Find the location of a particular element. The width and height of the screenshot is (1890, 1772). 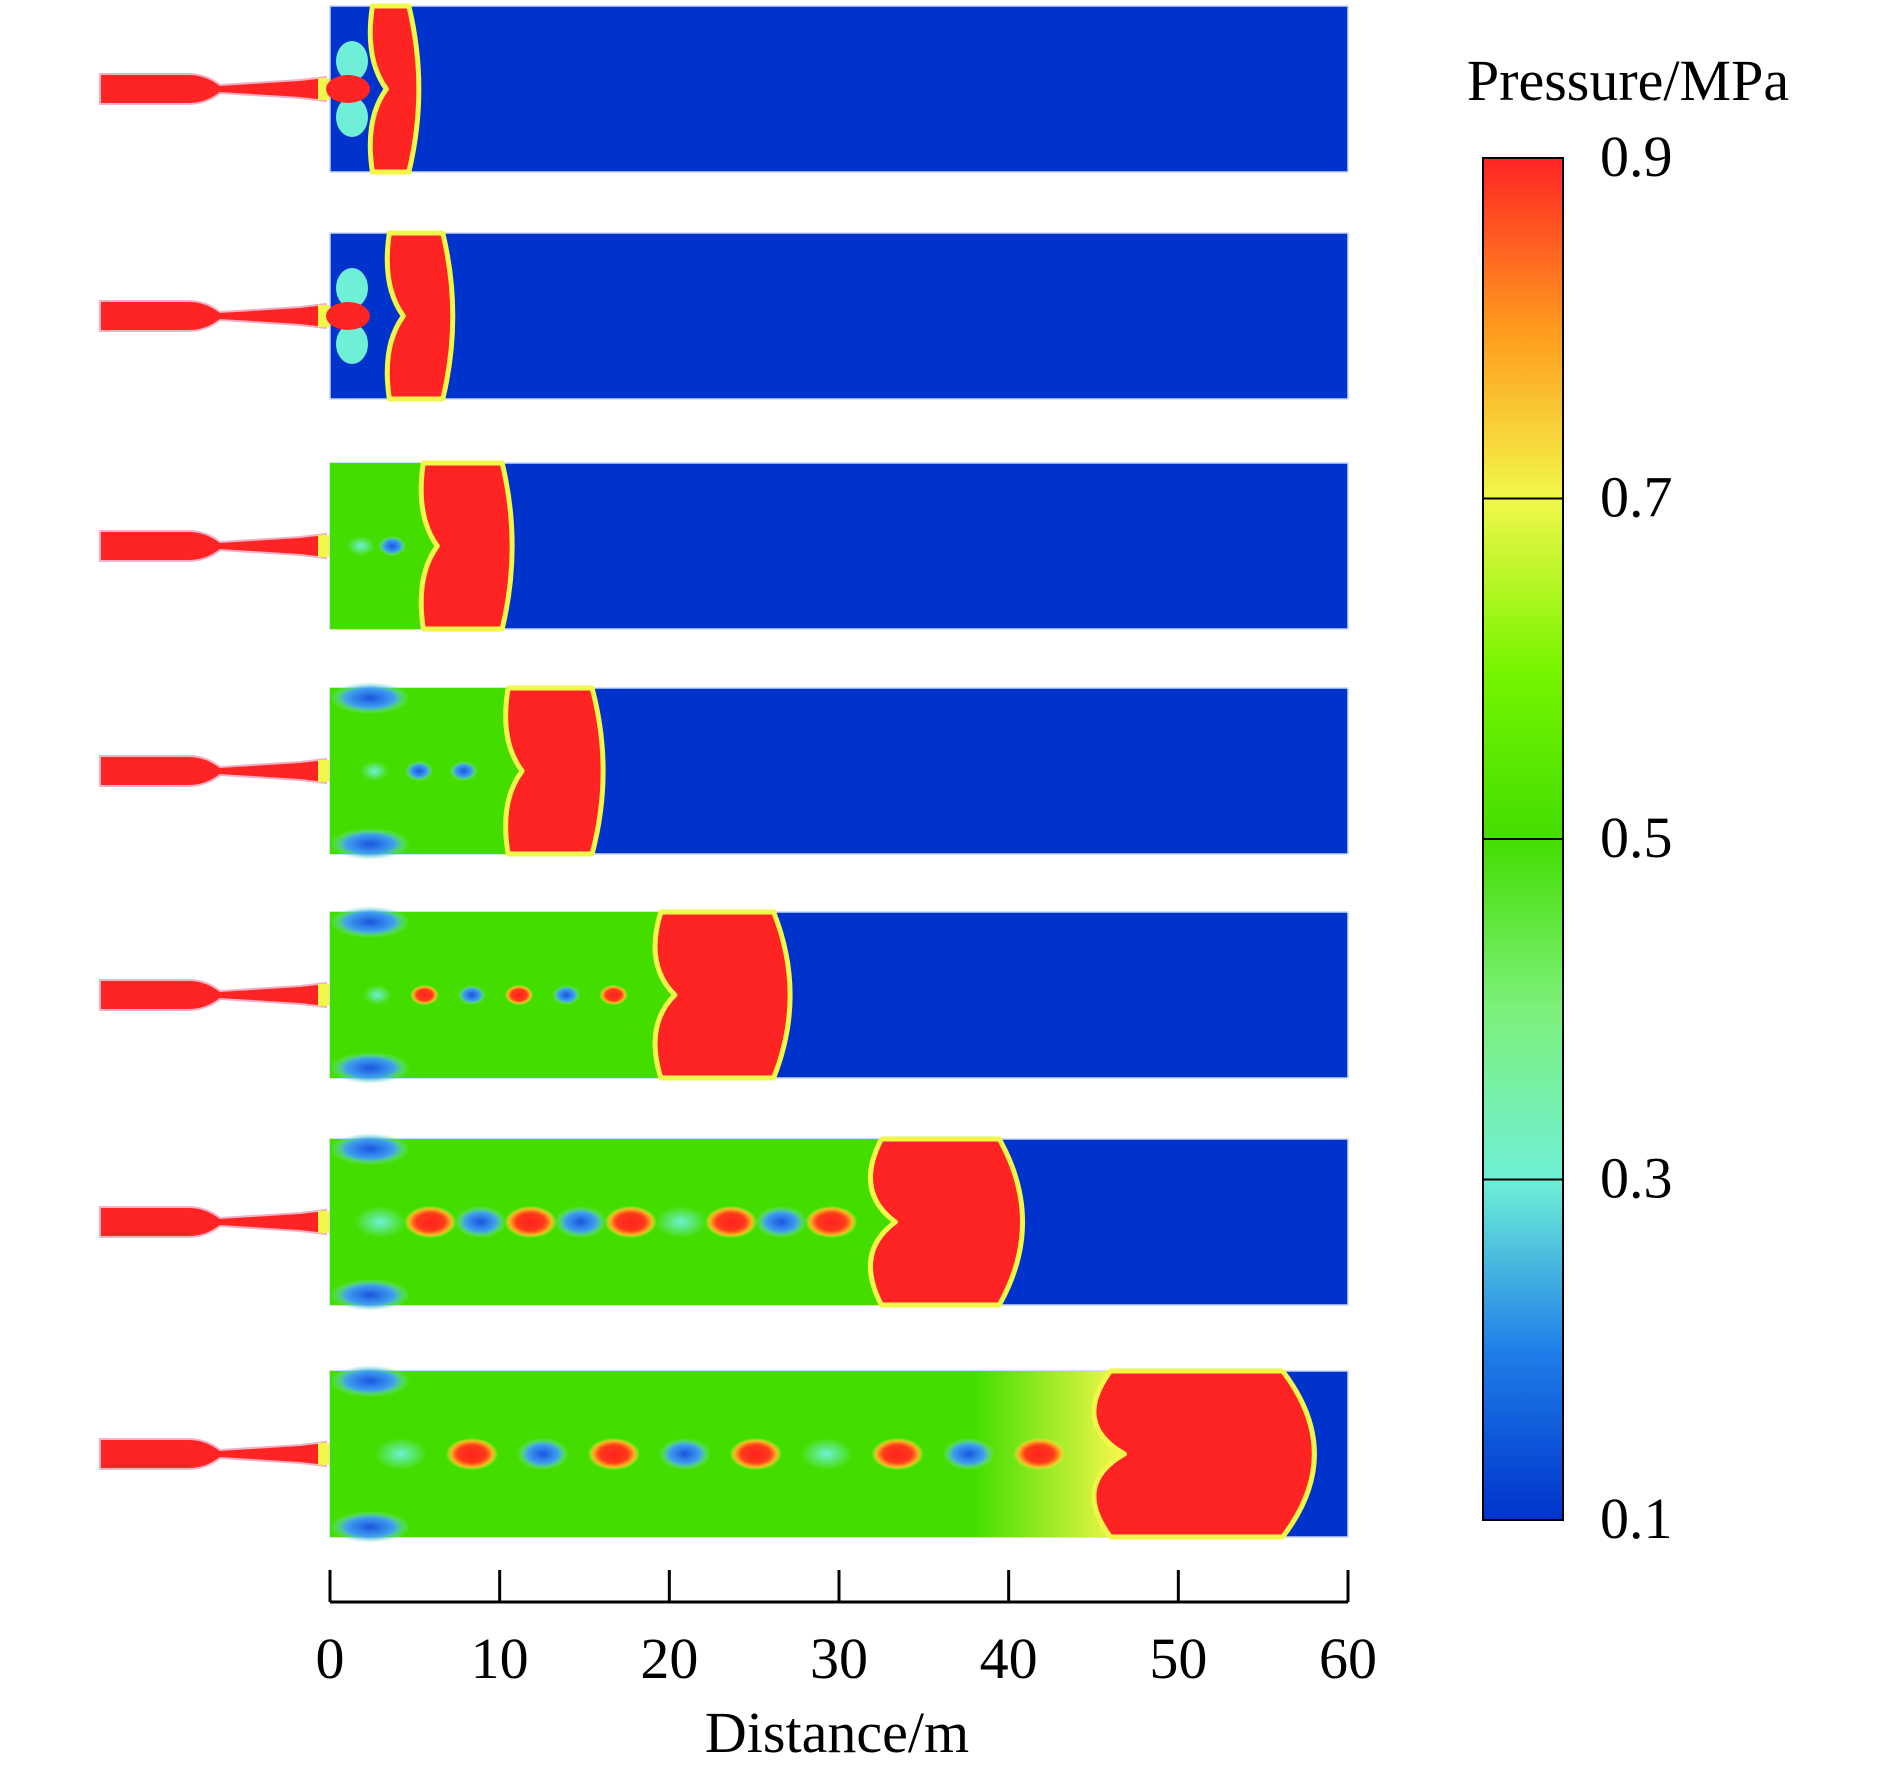

colorbar-tick-label: 0.1 is located at coordinates (1636, 1518).